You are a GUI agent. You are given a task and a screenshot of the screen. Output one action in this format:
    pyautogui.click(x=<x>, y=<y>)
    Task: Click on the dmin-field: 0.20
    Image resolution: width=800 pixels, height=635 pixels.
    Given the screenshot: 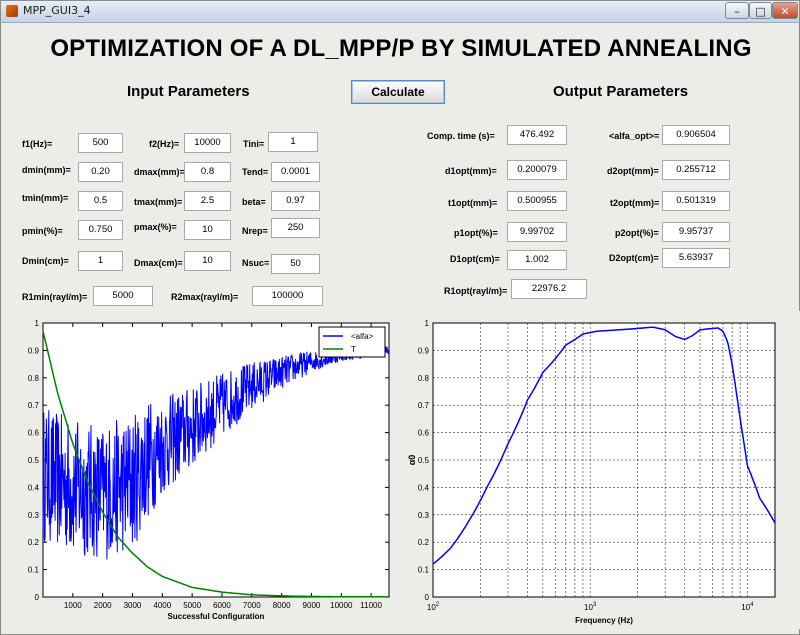 What is the action you would take?
    pyautogui.click(x=100, y=172)
    